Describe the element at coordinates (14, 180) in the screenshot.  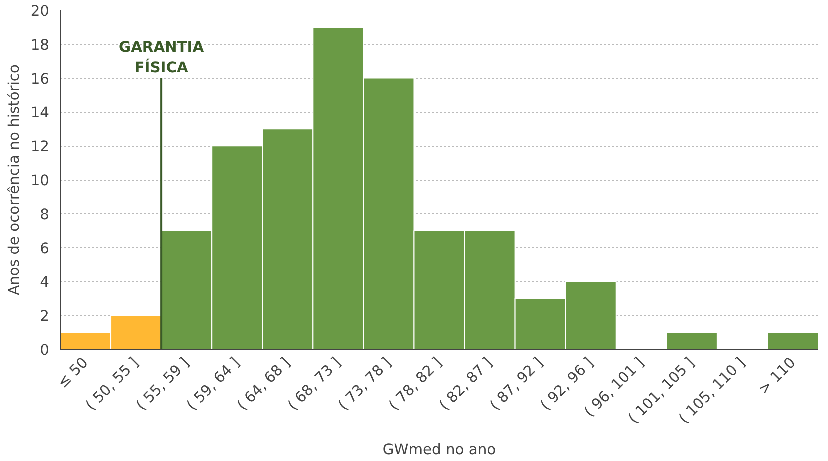
I see `y-axis-title: Anos de ocorrência no histórico` at that location.